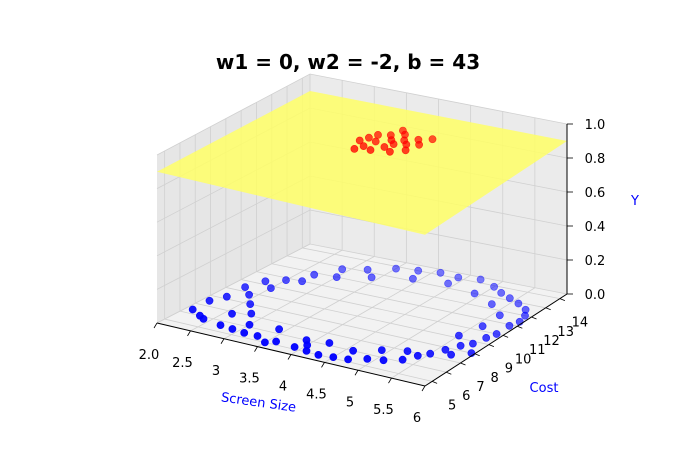 Image resolution: width=696 pixels, height=469 pixels. Describe the element at coordinates (565, 332) in the screenshot. I see `y-tick-label: 13` at that location.